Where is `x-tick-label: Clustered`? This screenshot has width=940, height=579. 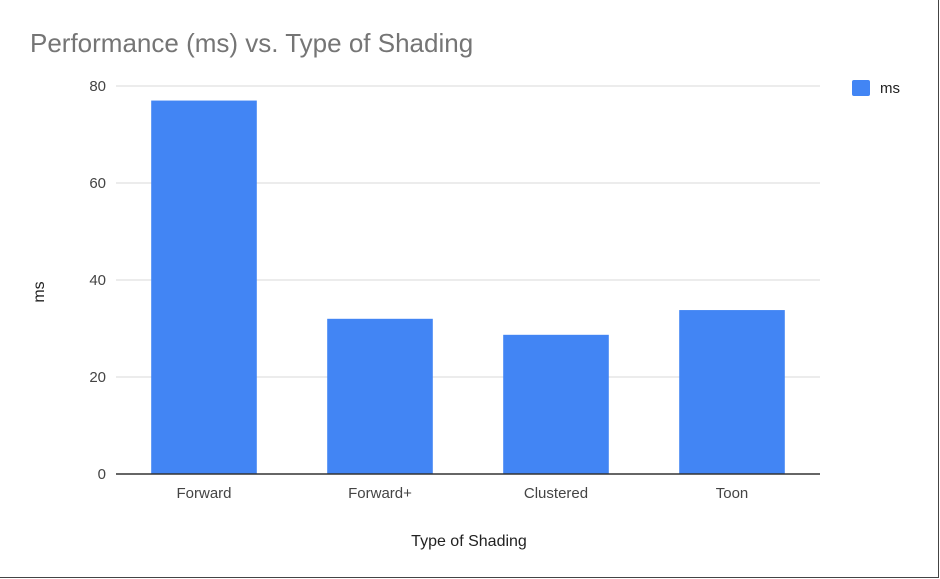
x-tick-label: Clustered is located at coordinates (556, 493).